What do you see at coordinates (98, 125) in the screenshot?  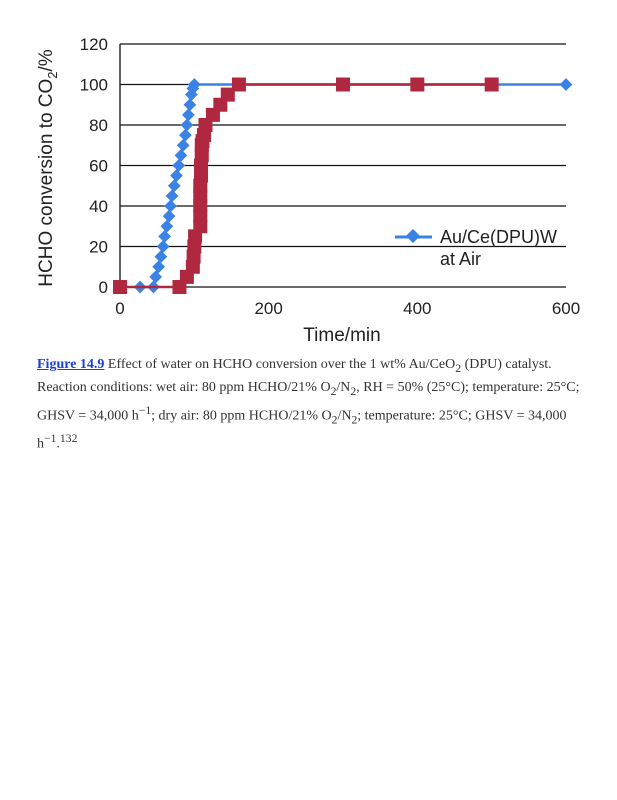 I see `y-tick-label: 80` at bounding box center [98, 125].